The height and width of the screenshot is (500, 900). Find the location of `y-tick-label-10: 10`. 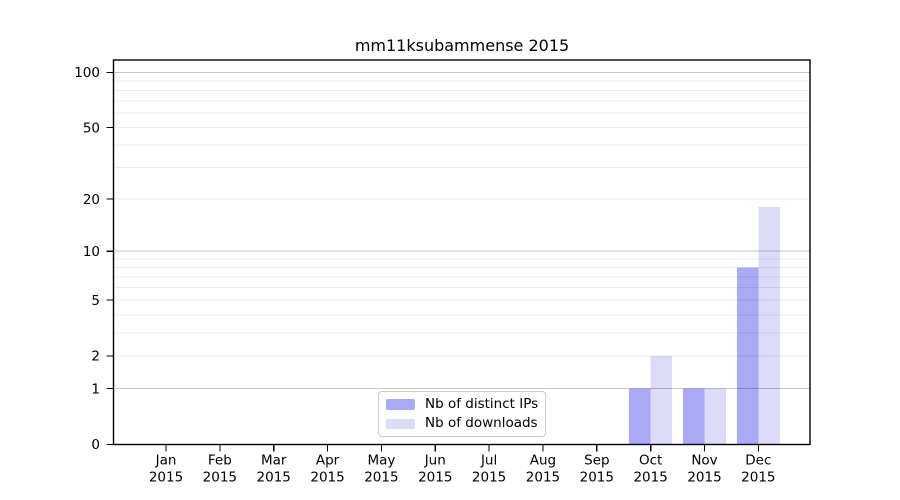

y-tick-label-10: 10 is located at coordinates (91, 252).